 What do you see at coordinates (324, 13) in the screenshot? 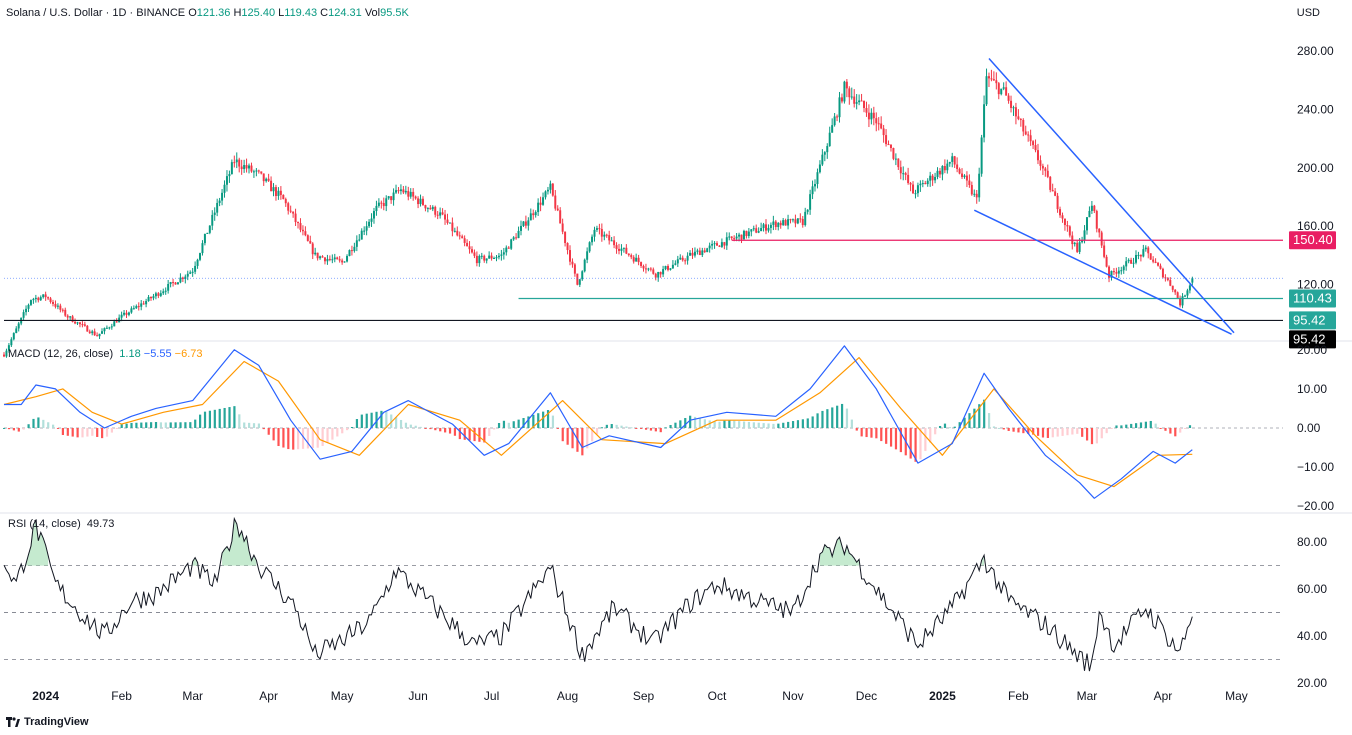
I see `close-label: C` at bounding box center [324, 13].